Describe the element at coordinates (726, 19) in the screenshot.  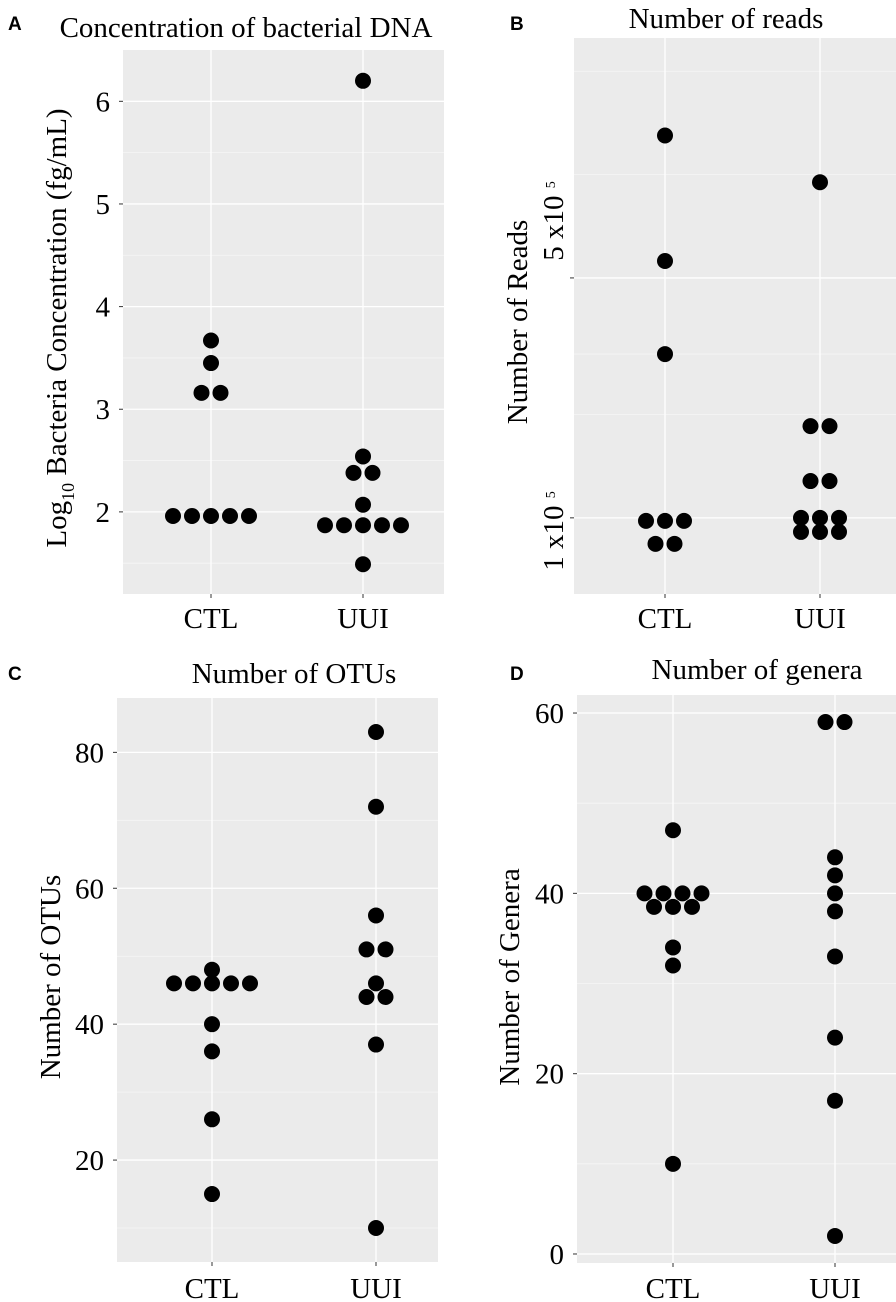
I see `panel-b-title: Number of reads` at that location.